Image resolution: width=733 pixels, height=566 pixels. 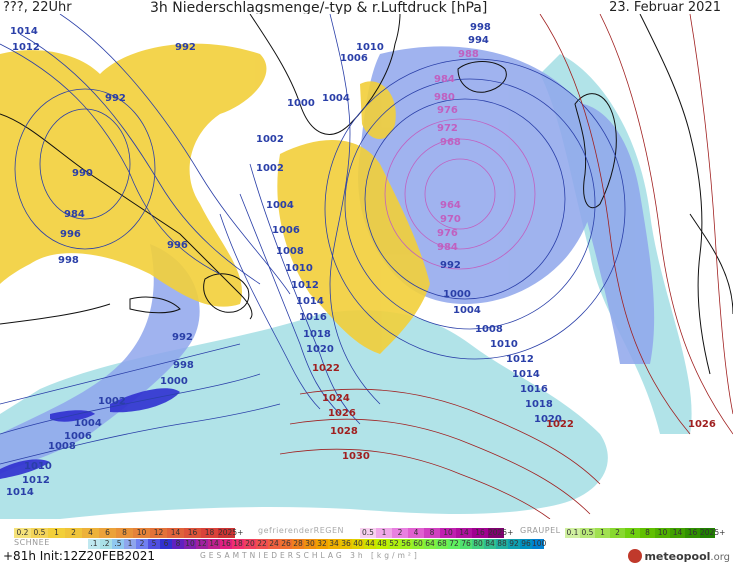 I want to click on isobar-label: 976, so click(x=447, y=233).